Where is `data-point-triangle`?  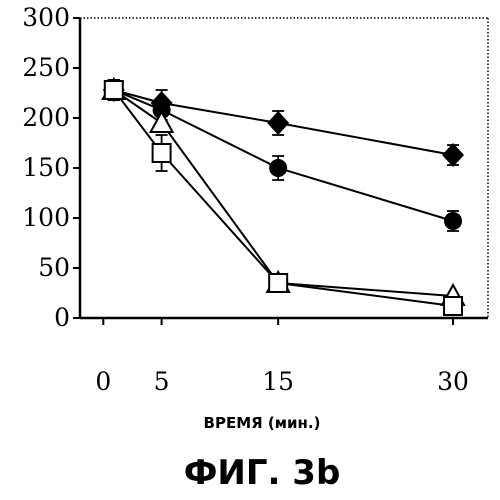 data-point-triangle is located at coordinates (162, 122).